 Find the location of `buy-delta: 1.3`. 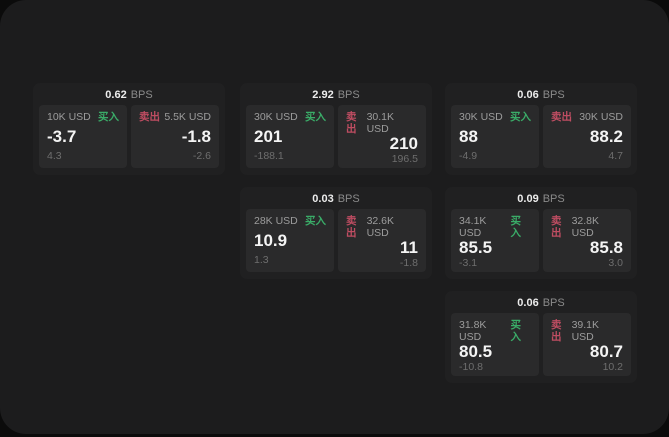

buy-delta: 1.3 is located at coordinates (261, 260).